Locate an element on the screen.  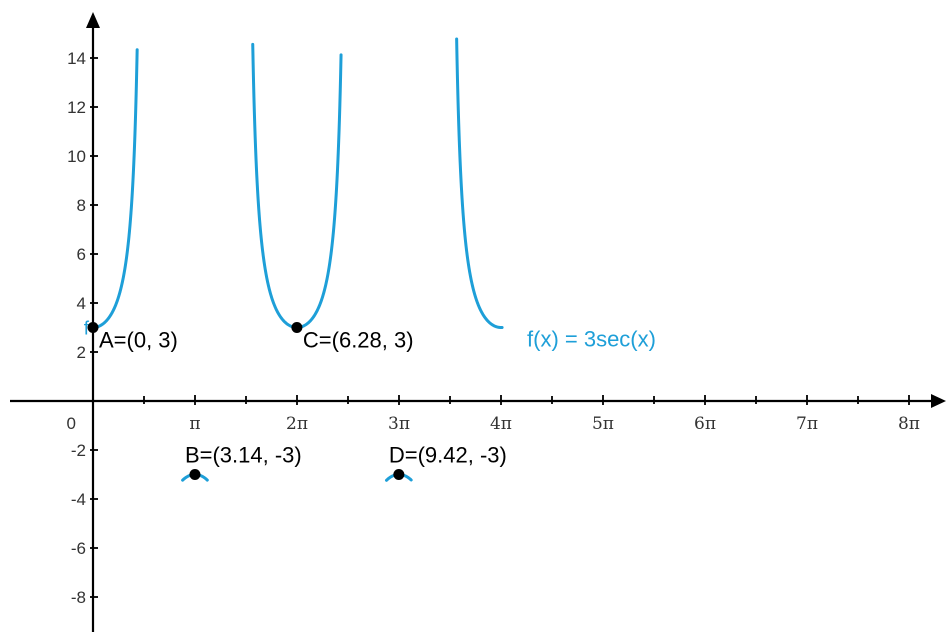
point-b-marker is located at coordinates (195, 474).